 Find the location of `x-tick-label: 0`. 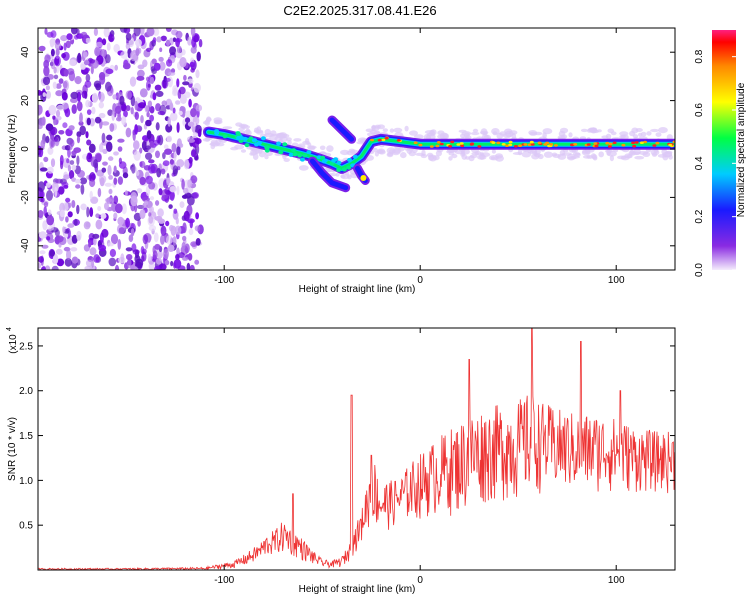

x-tick-label: 0 is located at coordinates (420, 280).